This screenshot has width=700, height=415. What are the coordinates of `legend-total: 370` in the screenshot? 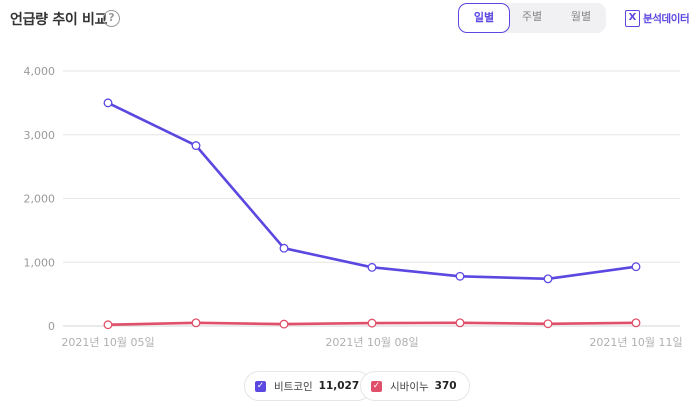 It's located at (445, 386).